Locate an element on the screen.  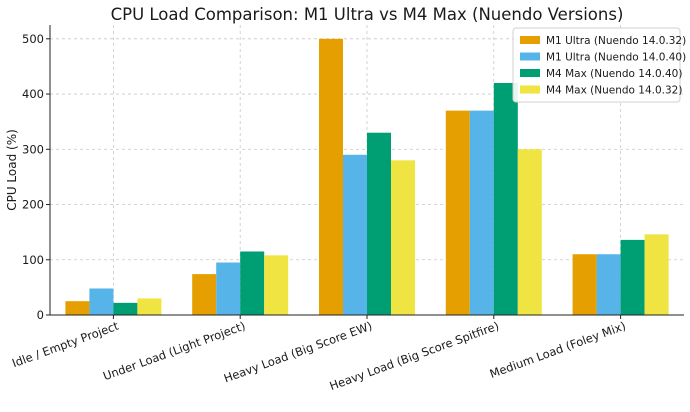
legend-entry: M4 Max (Nuendo 14.0.32) is located at coordinates (614, 91).